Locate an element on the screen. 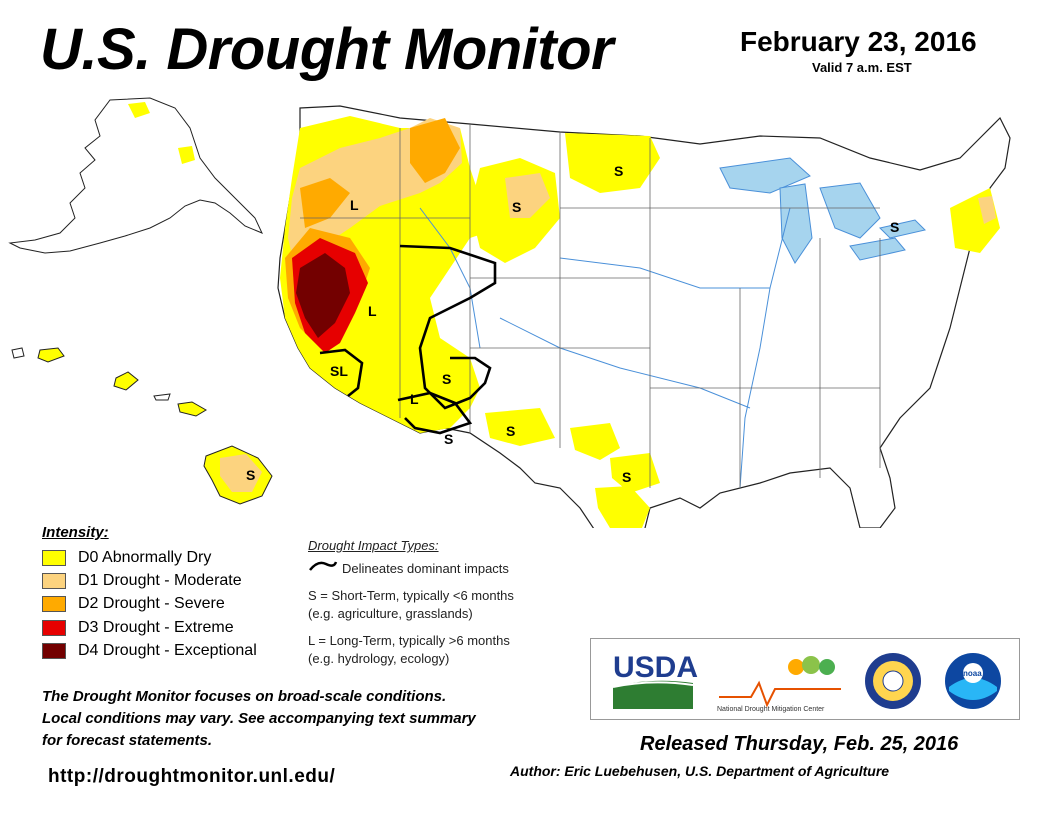  noaa-logo: noaa is located at coordinates (973, 681).